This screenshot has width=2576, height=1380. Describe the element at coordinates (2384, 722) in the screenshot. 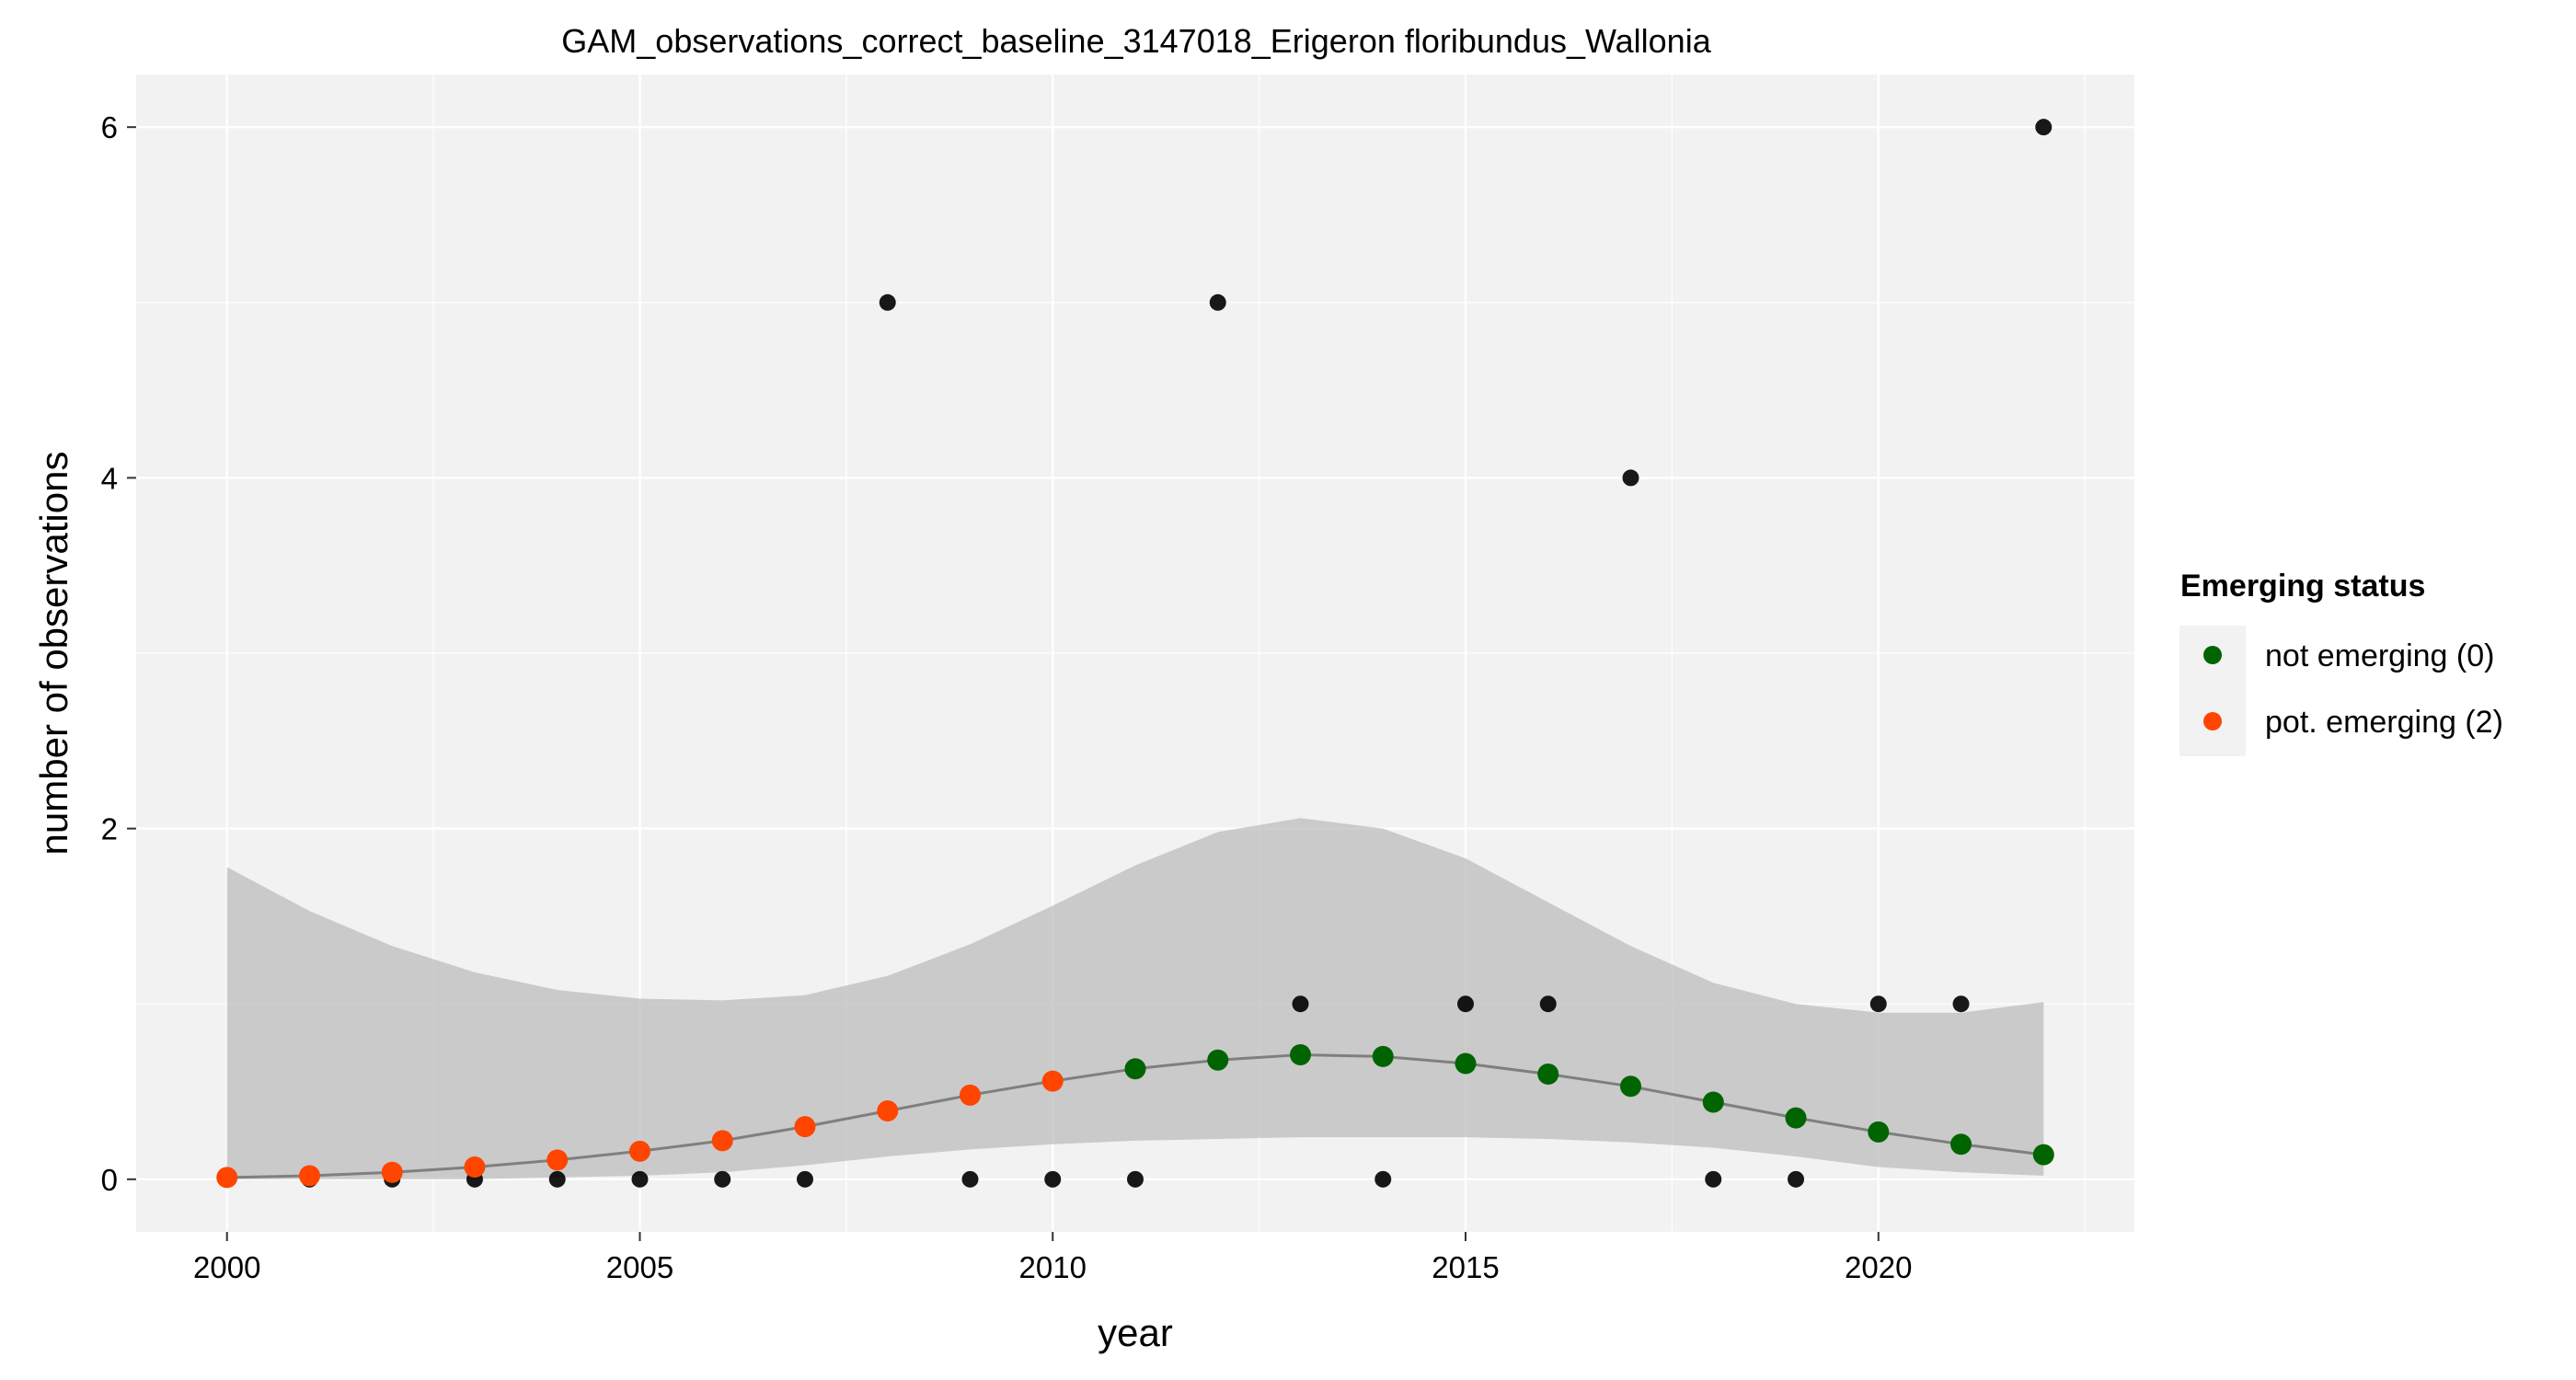

I see `legend-label-pot-emerging: pot. emerging (2)` at that location.